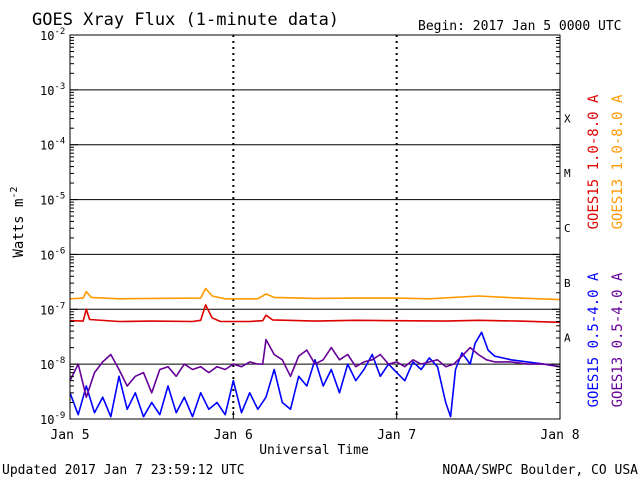  What do you see at coordinates (315, 427) in the screenshot?
I see `x-axis-ticks: Jan 5 Jan 6 Jan 7 Jan 8` at bounding box center [315, 427].